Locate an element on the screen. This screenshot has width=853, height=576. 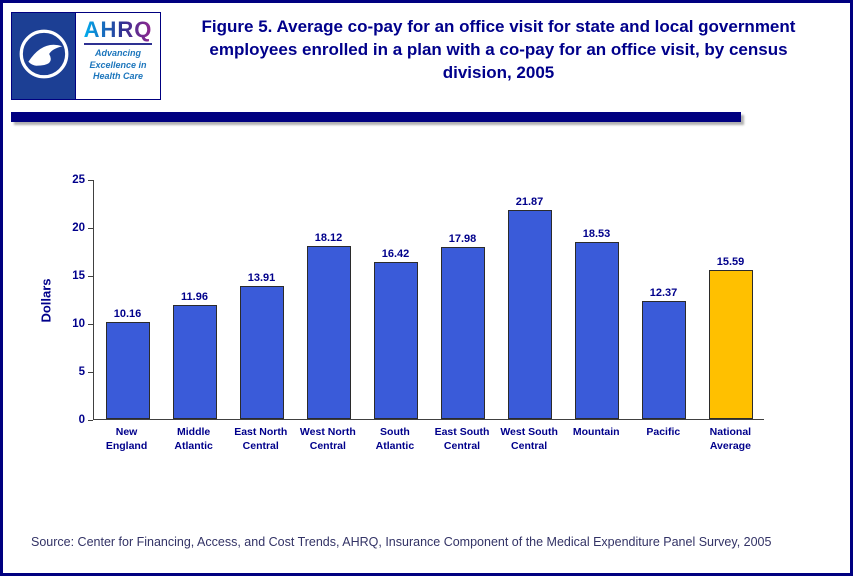
bar-slot: 21.87 is located at coordinates (529, 299).